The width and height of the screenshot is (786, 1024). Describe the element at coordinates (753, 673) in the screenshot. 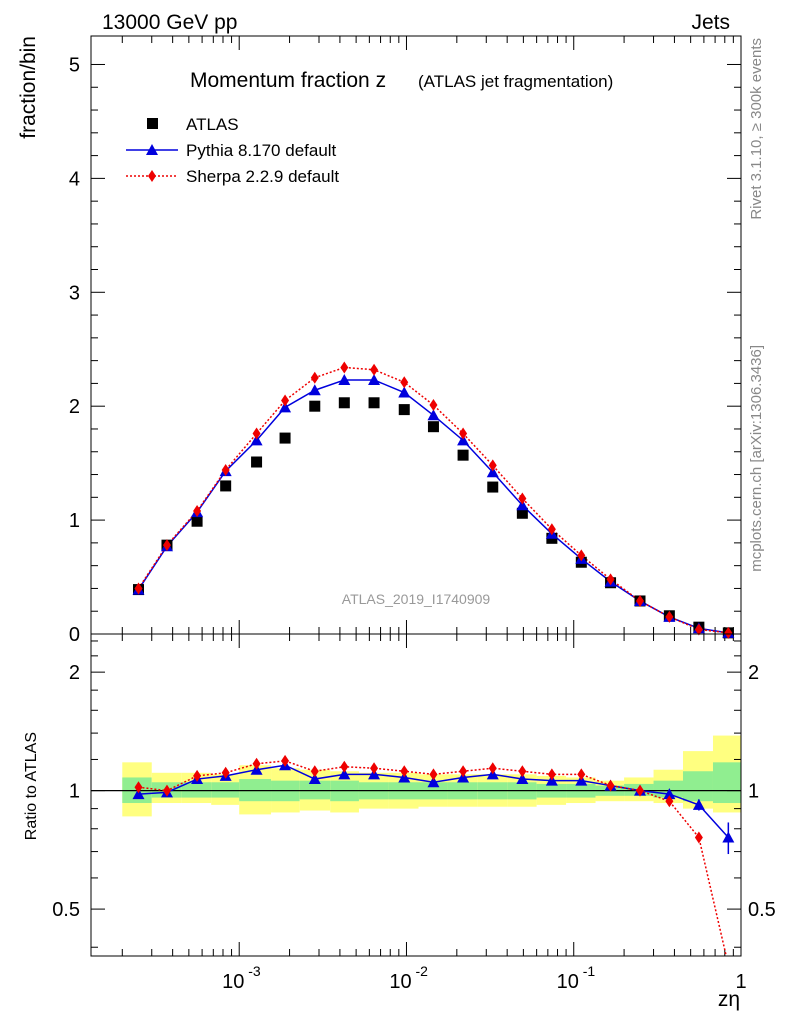

I see `ratio-y-tick-label-right: 2` at that location.